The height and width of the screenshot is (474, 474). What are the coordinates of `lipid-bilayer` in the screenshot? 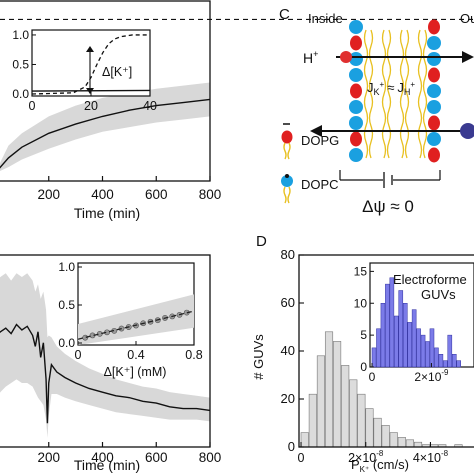 It's located at (395, 91).